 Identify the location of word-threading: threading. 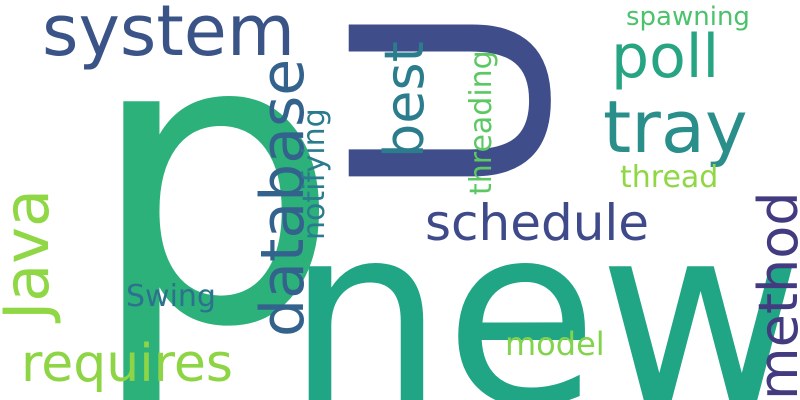
(481, 122).